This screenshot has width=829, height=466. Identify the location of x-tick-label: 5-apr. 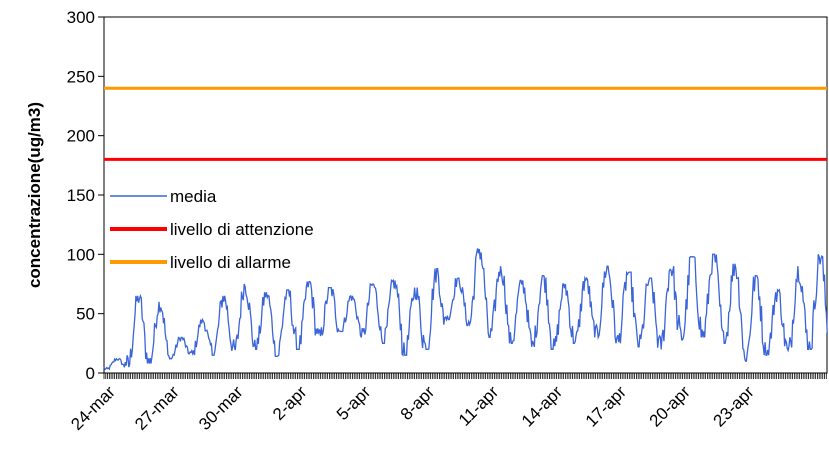
(354, 403).